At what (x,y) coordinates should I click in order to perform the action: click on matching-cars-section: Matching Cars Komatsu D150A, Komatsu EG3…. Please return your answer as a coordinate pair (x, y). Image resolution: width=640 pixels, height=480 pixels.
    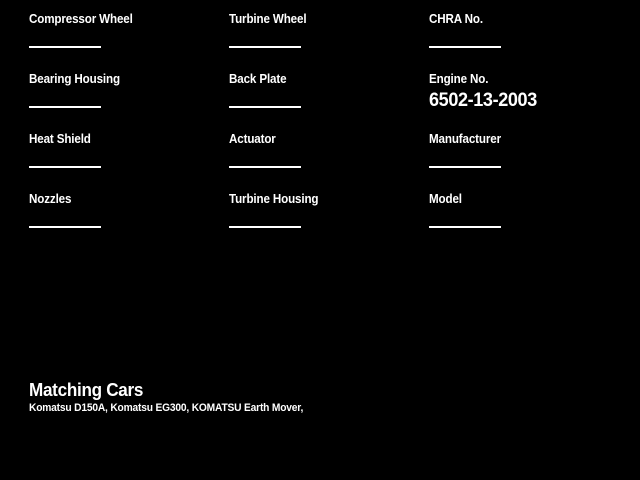
    Looking at the image, I should click on (319, 397).